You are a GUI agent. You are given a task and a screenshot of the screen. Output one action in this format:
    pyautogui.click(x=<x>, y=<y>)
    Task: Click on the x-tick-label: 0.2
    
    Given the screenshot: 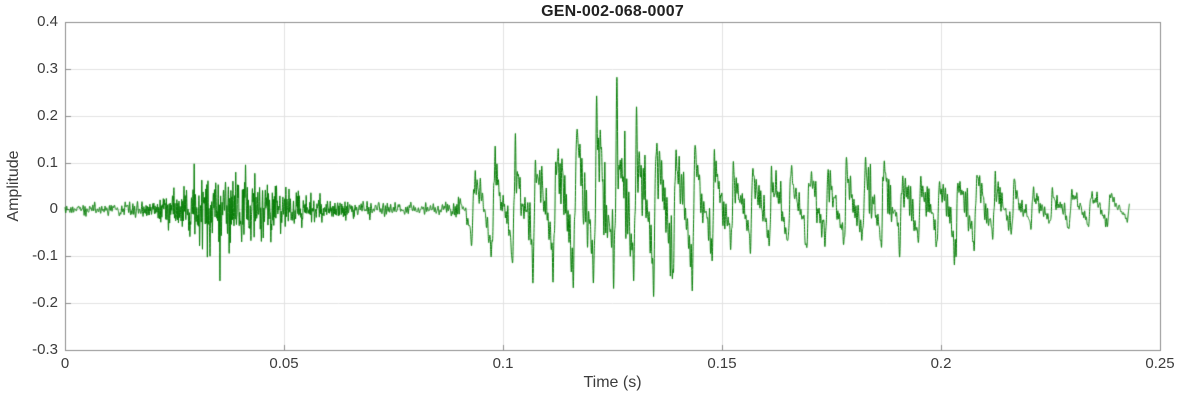 What is the action you would take?
    pyautogui.click(x=941, y=363)
    